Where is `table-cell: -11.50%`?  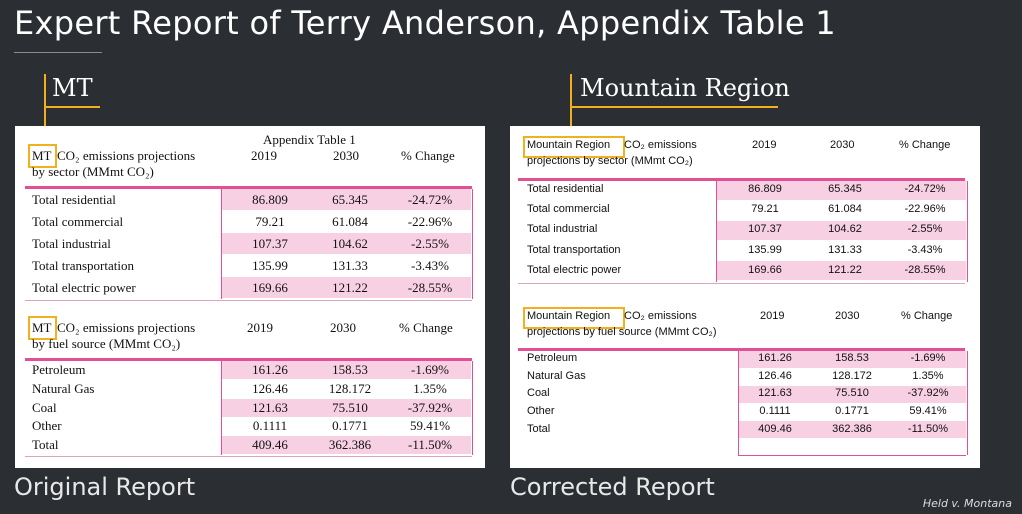 table-cell: -11.50% is located at coordinates (430, 444).